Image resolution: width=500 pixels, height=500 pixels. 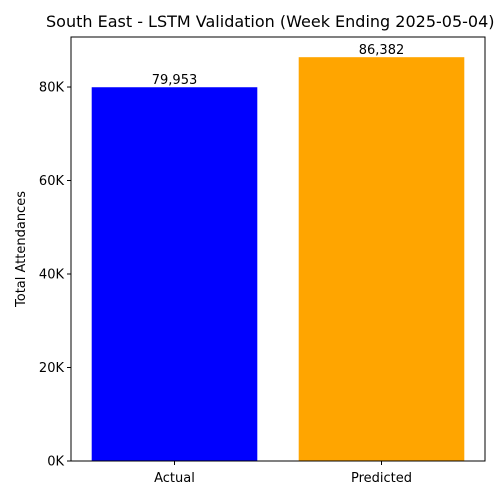 I want to click on data-labels-group: 79,953 86,382, so click(x=278, y=65).